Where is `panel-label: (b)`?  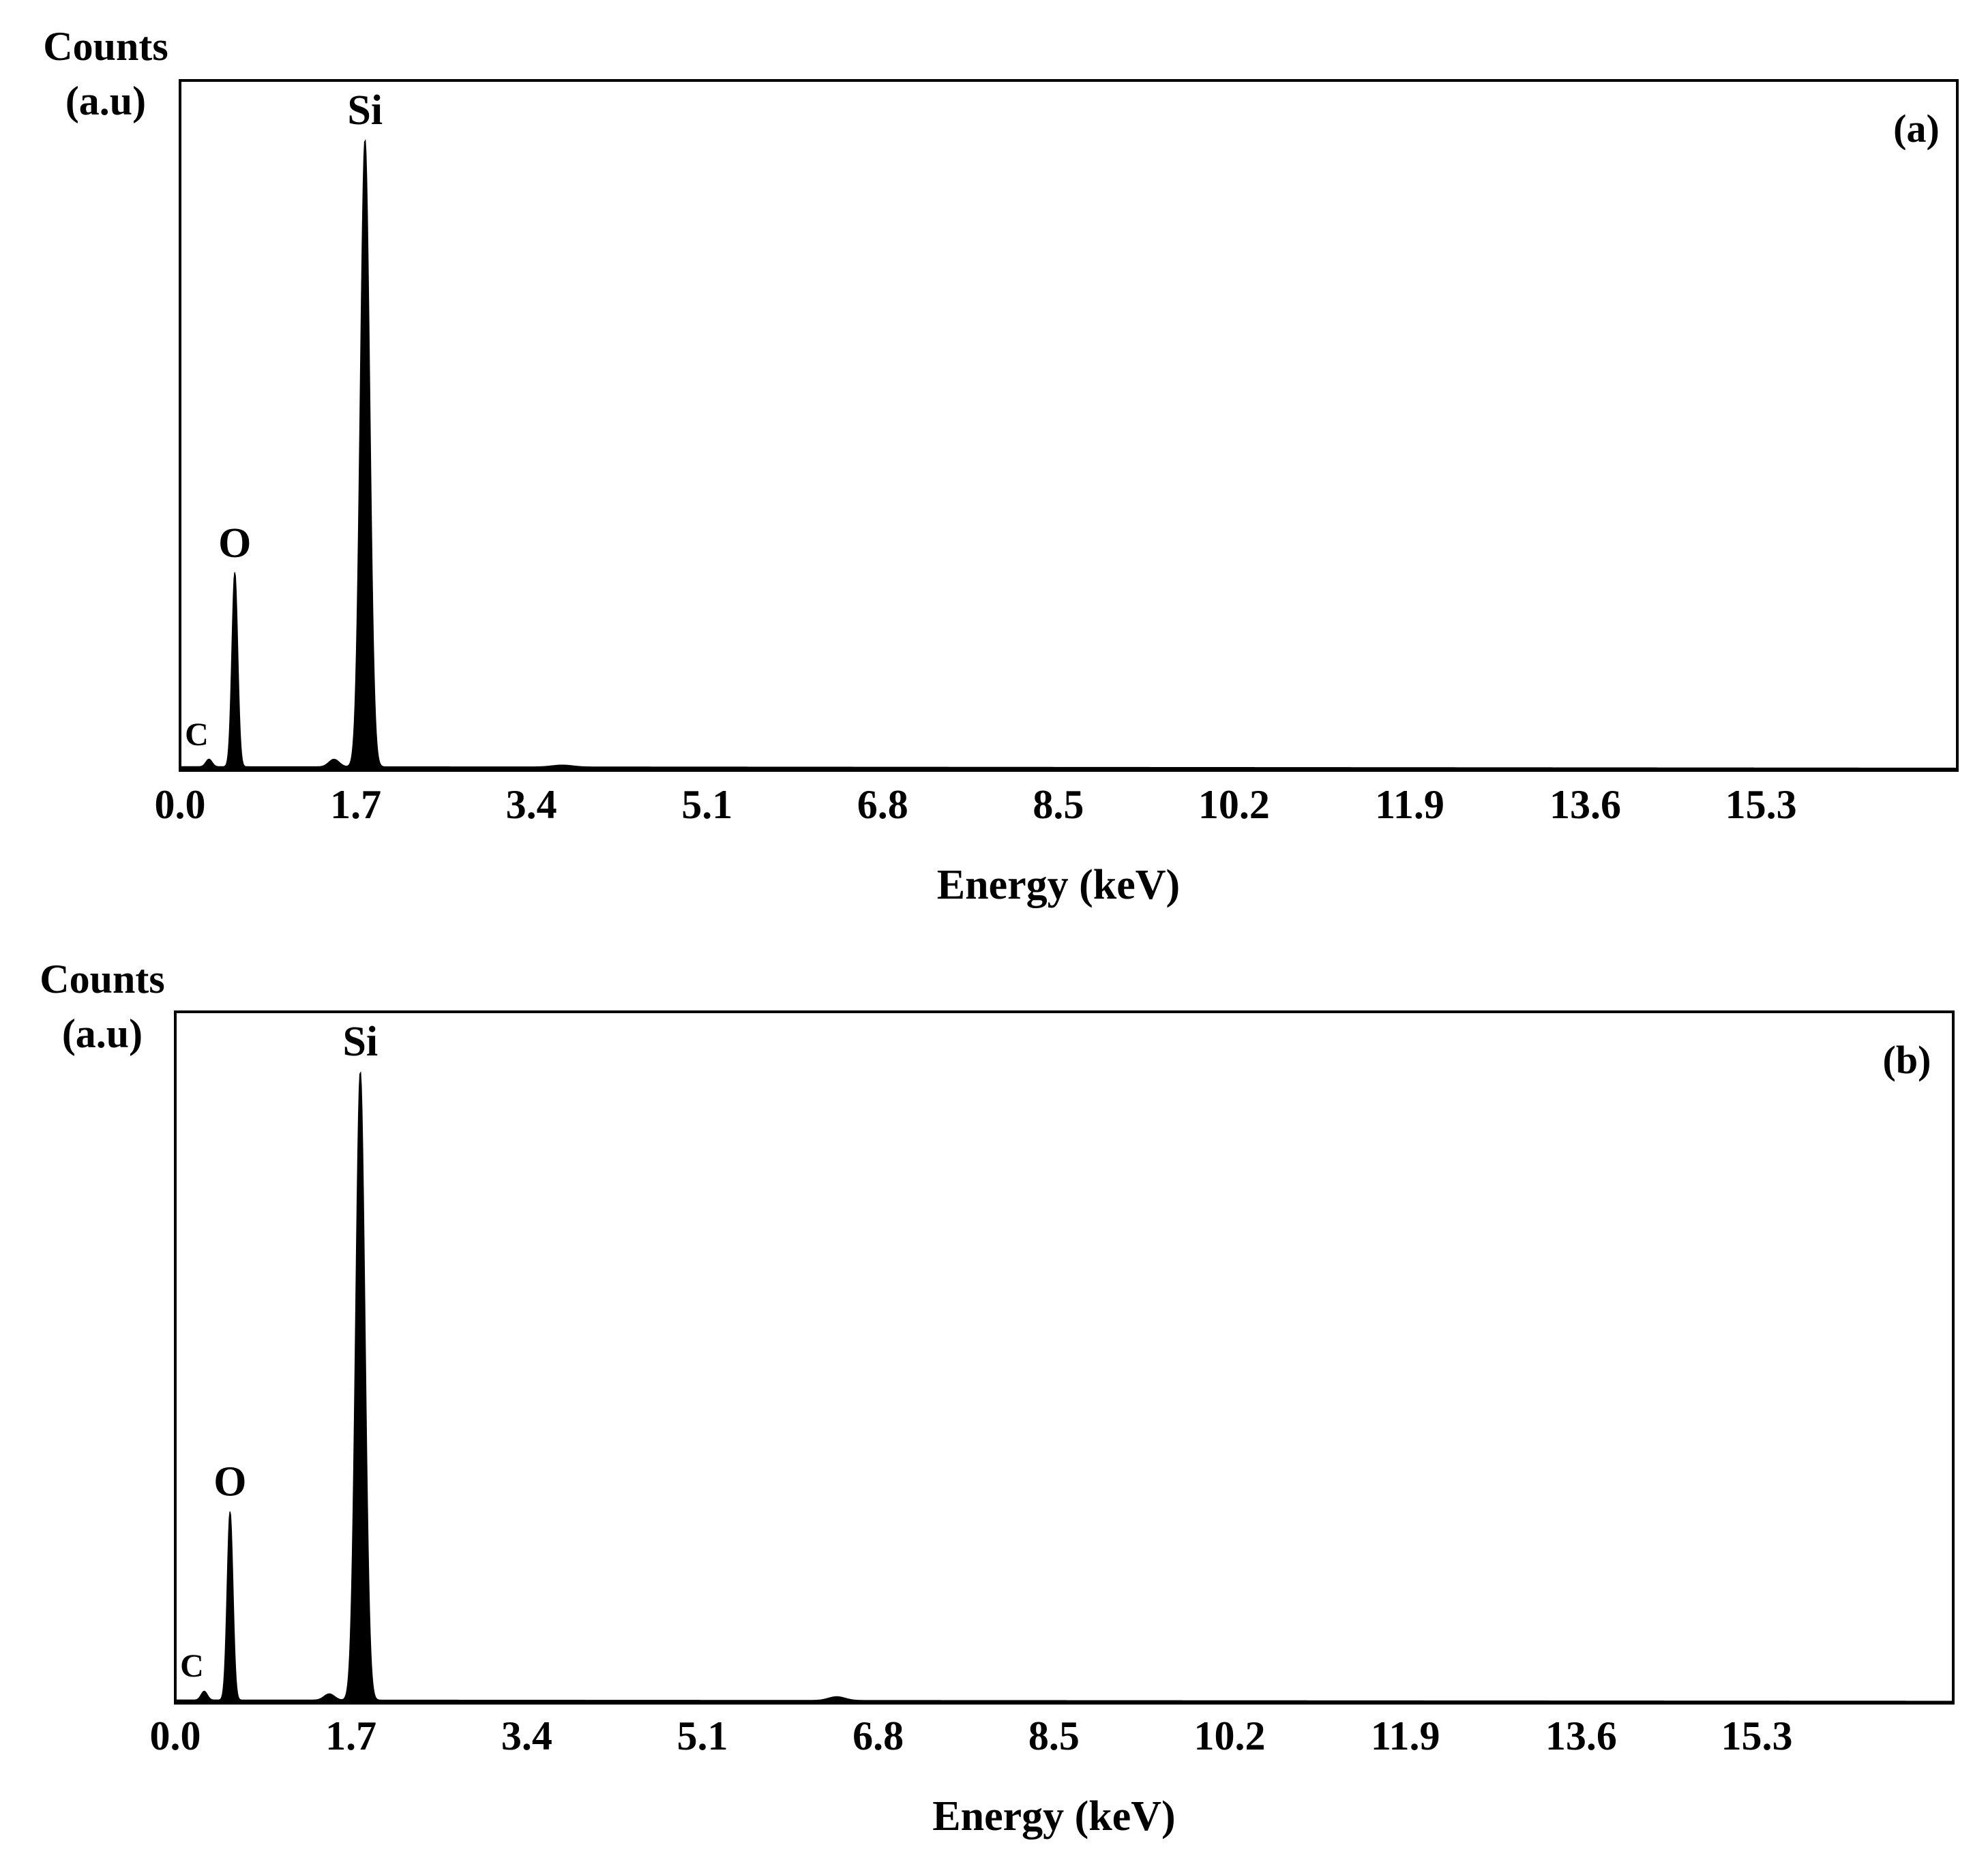
panel-label: (b) is located at coordinates (1907, 1060).